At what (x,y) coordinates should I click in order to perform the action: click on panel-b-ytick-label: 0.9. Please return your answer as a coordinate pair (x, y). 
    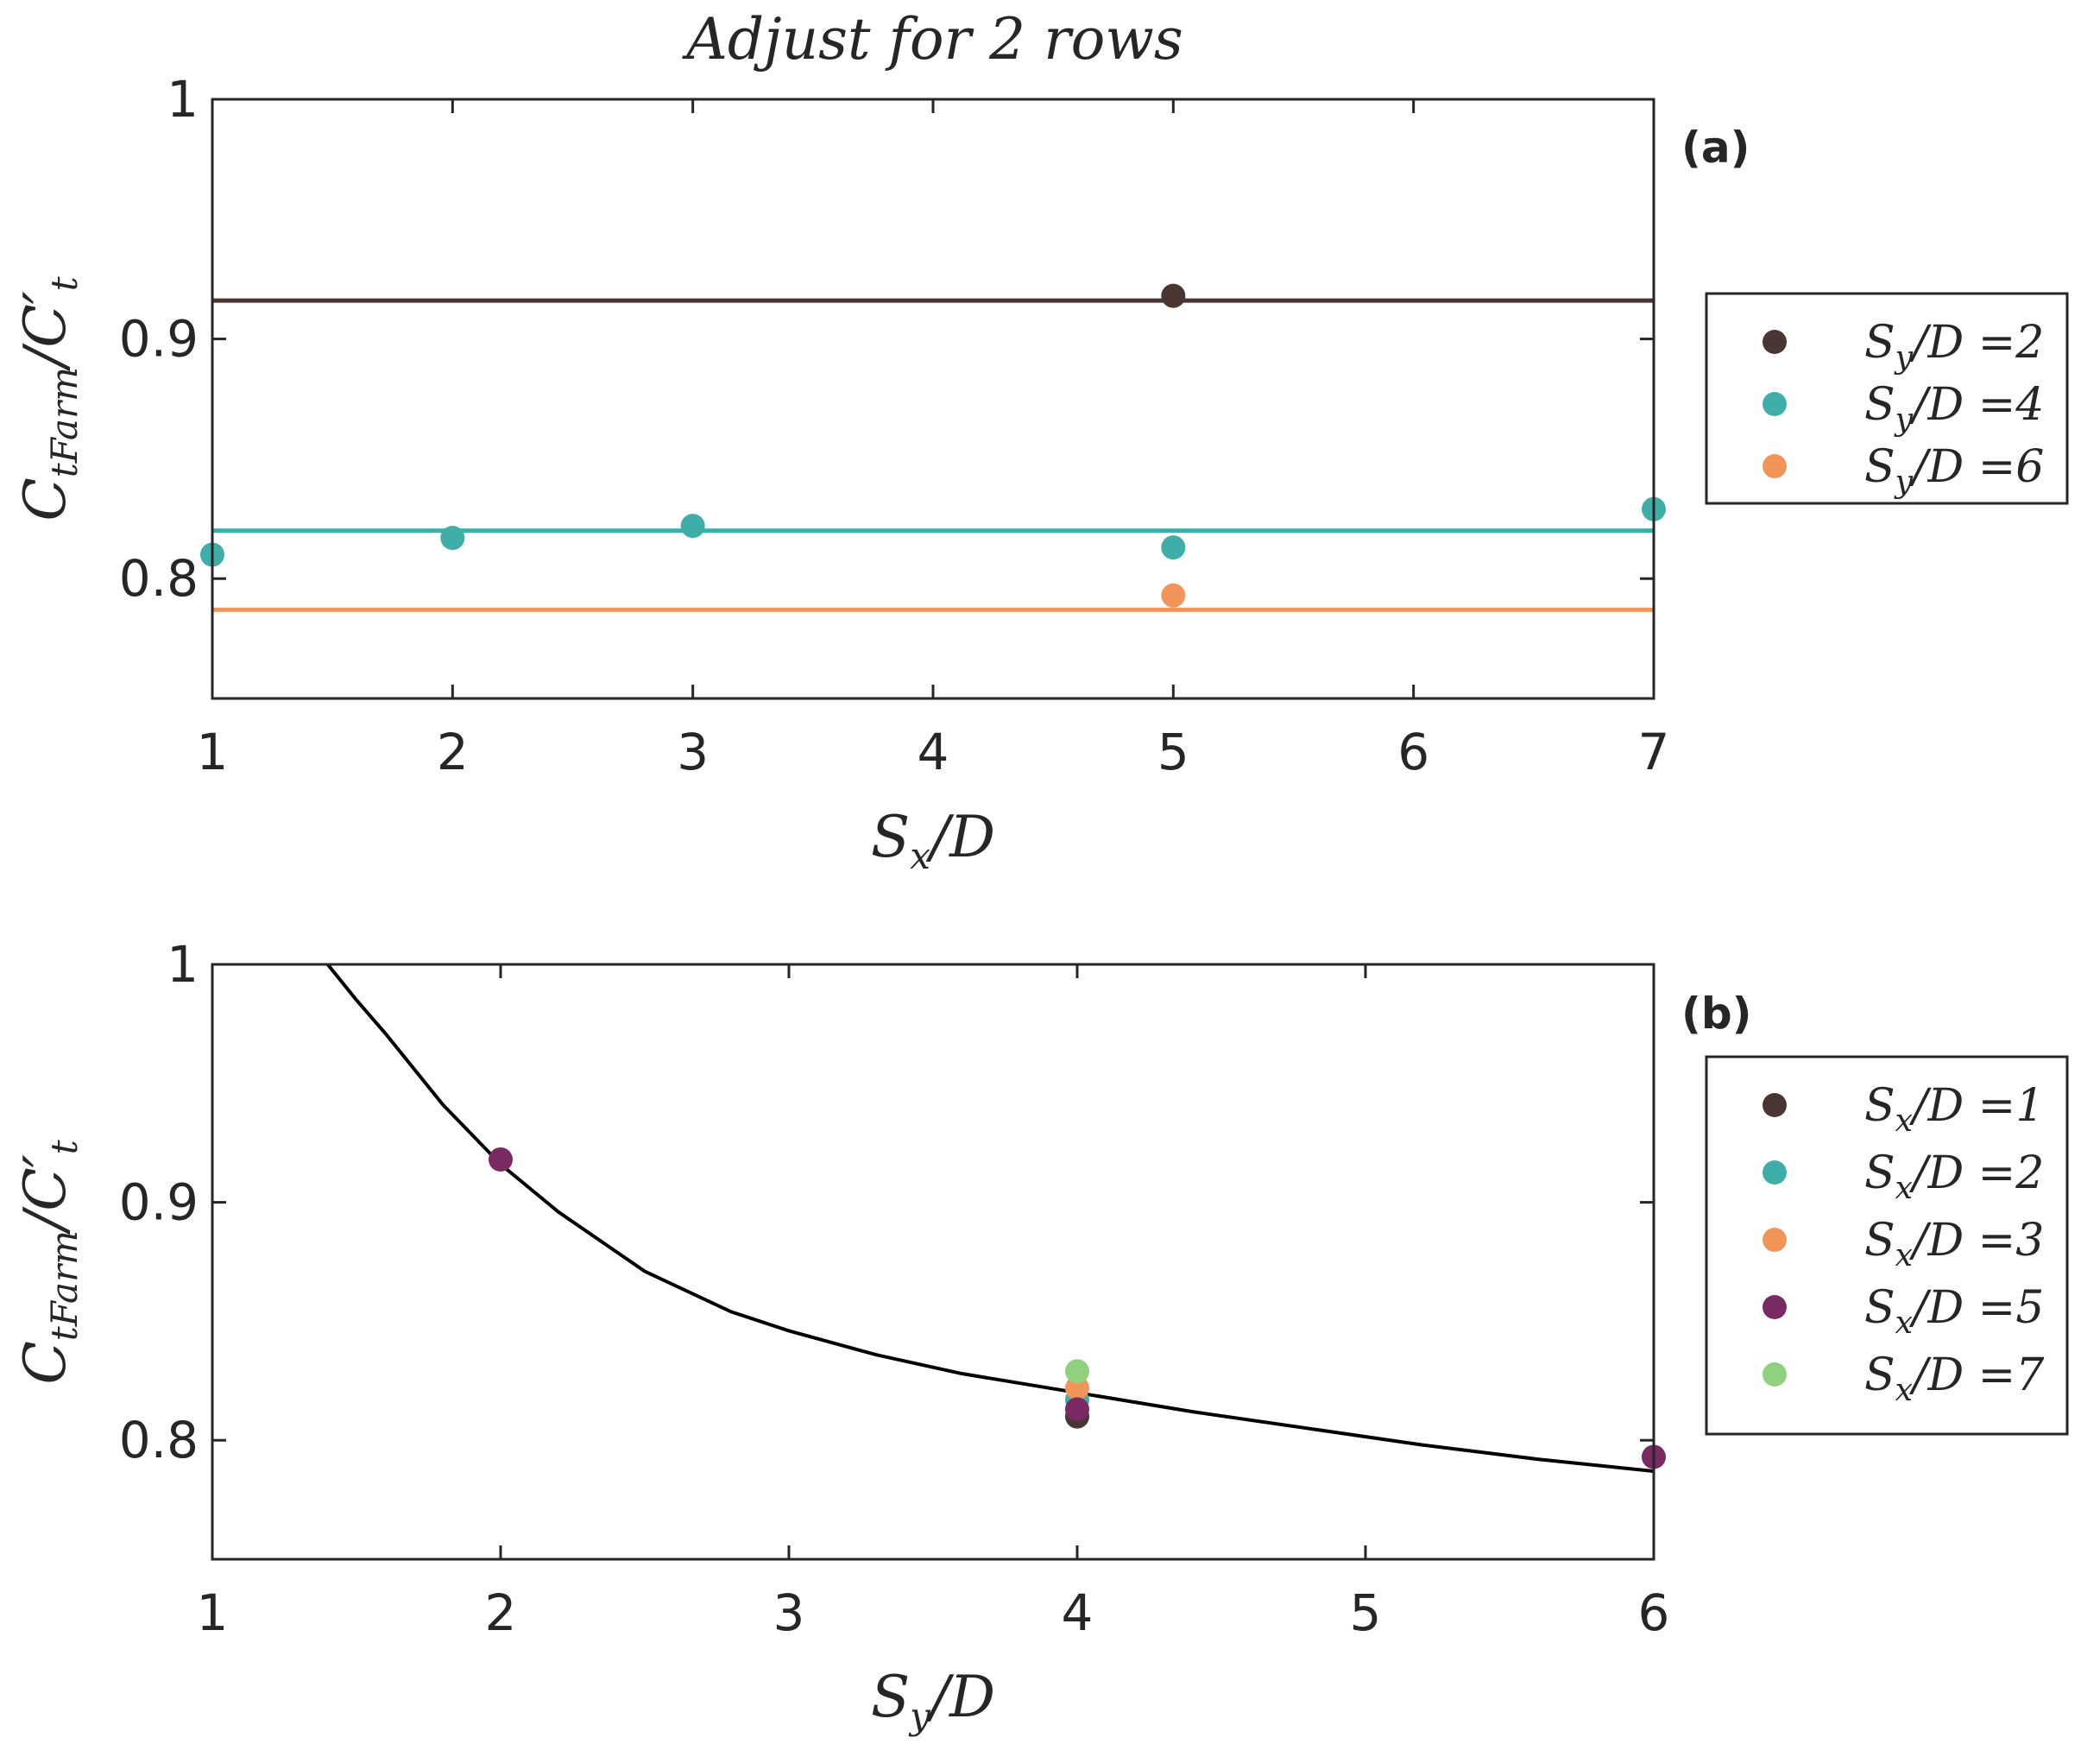
    Looking at the image, I should click on (159, 1202).